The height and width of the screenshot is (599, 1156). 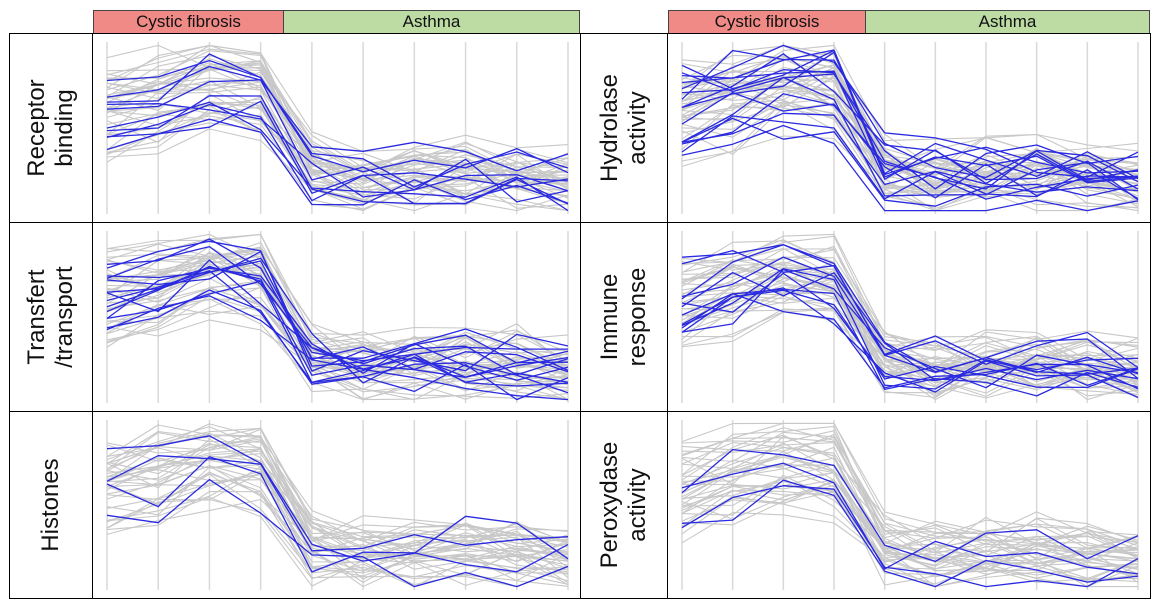 I want to click on cf-header-right: Cystic fibrosis, so click(x=767, y=22).